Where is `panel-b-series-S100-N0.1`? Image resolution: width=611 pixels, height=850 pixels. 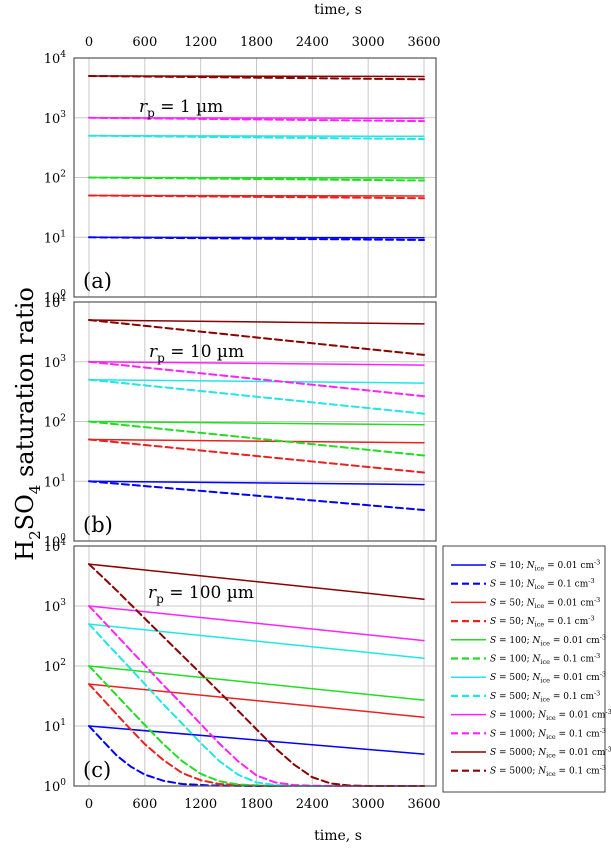 panel-b-series-S100-N0.1 is located at coordinates (256, 438).